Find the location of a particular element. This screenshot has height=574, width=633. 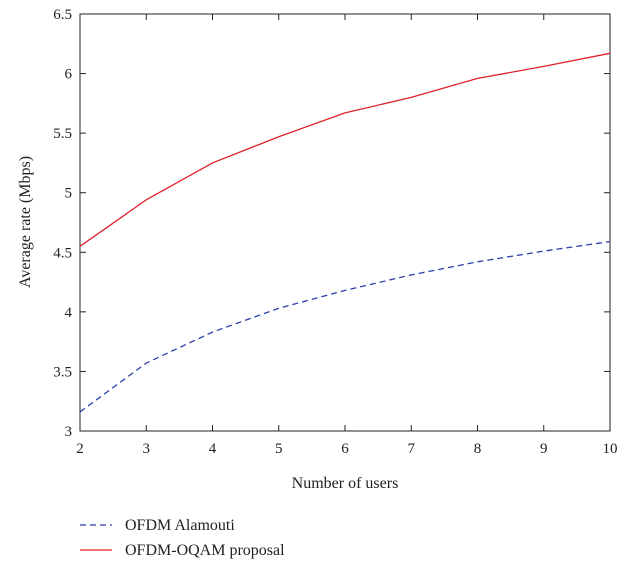

y-tick-label: 6 is located at coordinates (69, 75).